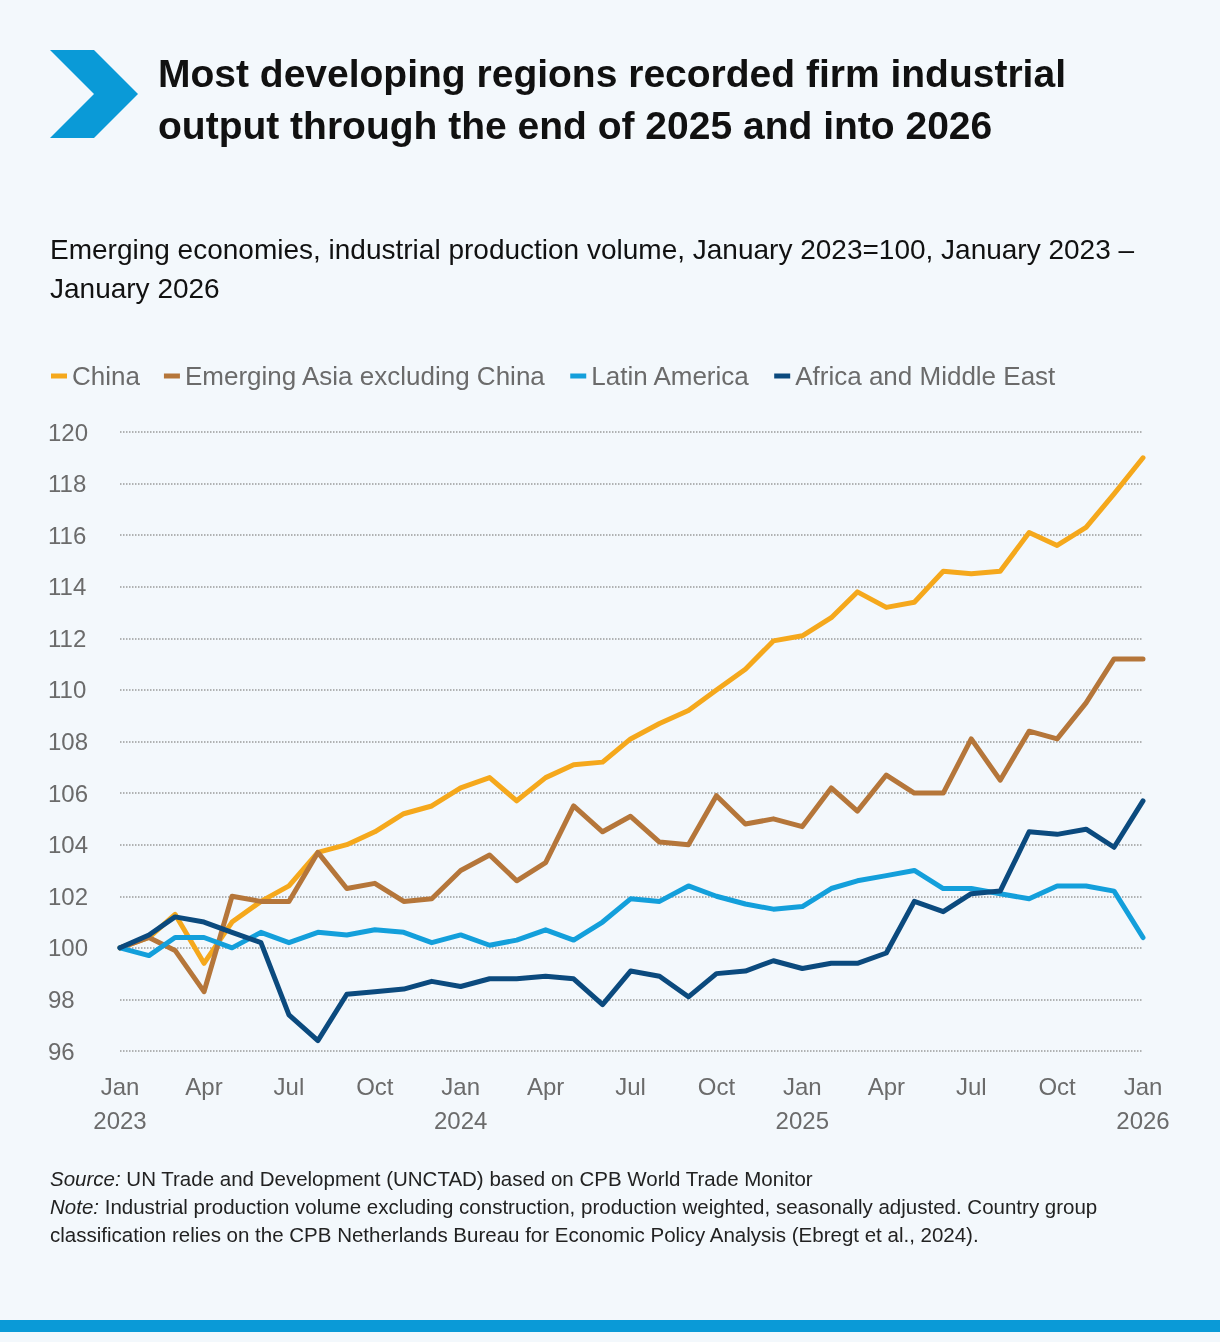  Describe the element at coordinates (670, 376) in the screenshot. I see `legend-label: Latin America` at that location.